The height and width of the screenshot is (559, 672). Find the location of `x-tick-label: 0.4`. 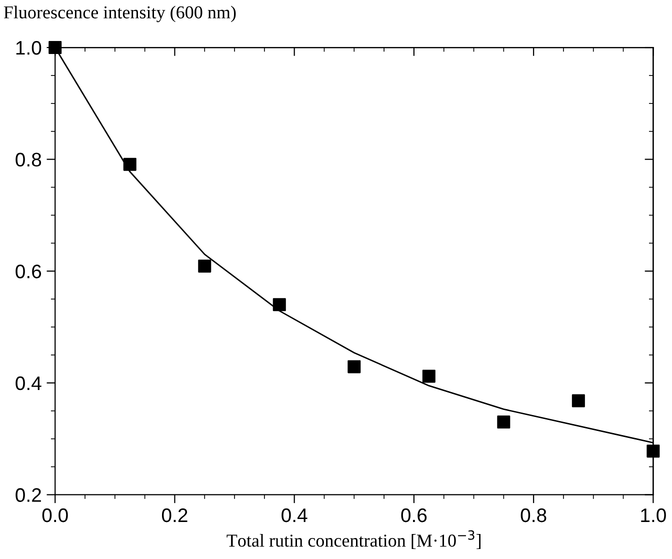

x-tick-label: 0.4 is located at coordinates (295, 515).